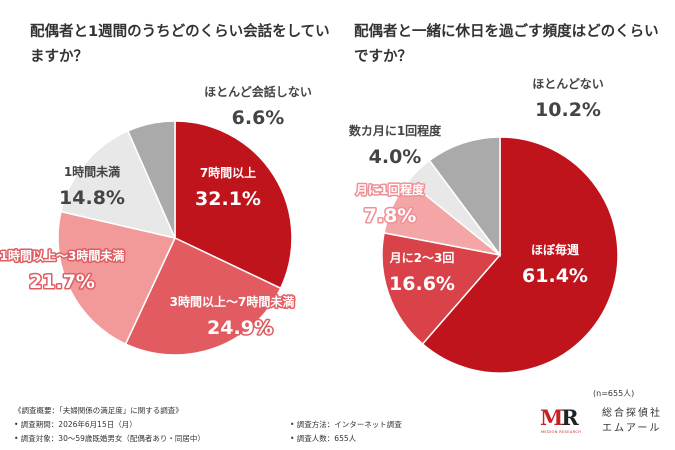  What do you see at coordinates (422, 258) in the screenshot?
I see `slice-category-label: 月に2～3回` at bounding box center [422, 258].